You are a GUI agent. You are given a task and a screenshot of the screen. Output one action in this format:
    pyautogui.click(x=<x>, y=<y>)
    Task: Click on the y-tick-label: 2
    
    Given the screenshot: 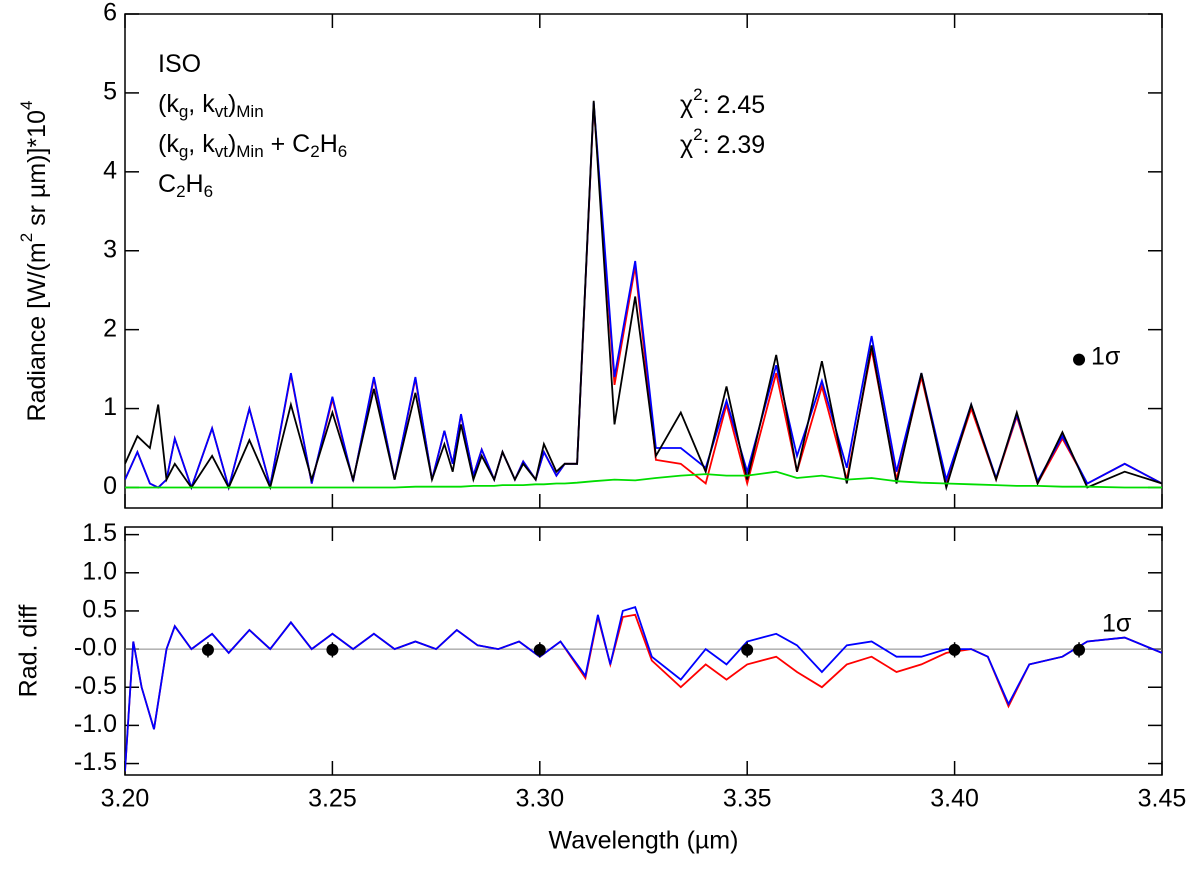 What is the action you would take?
    pyautogui.click(x=110, y=328)
    